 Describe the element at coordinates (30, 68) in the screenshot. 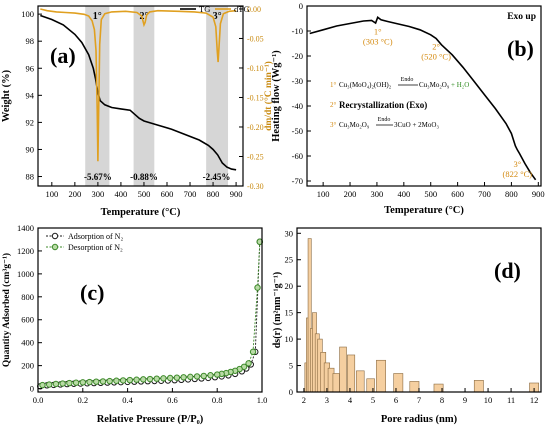

I see `y-tick-label: 96` at that location.